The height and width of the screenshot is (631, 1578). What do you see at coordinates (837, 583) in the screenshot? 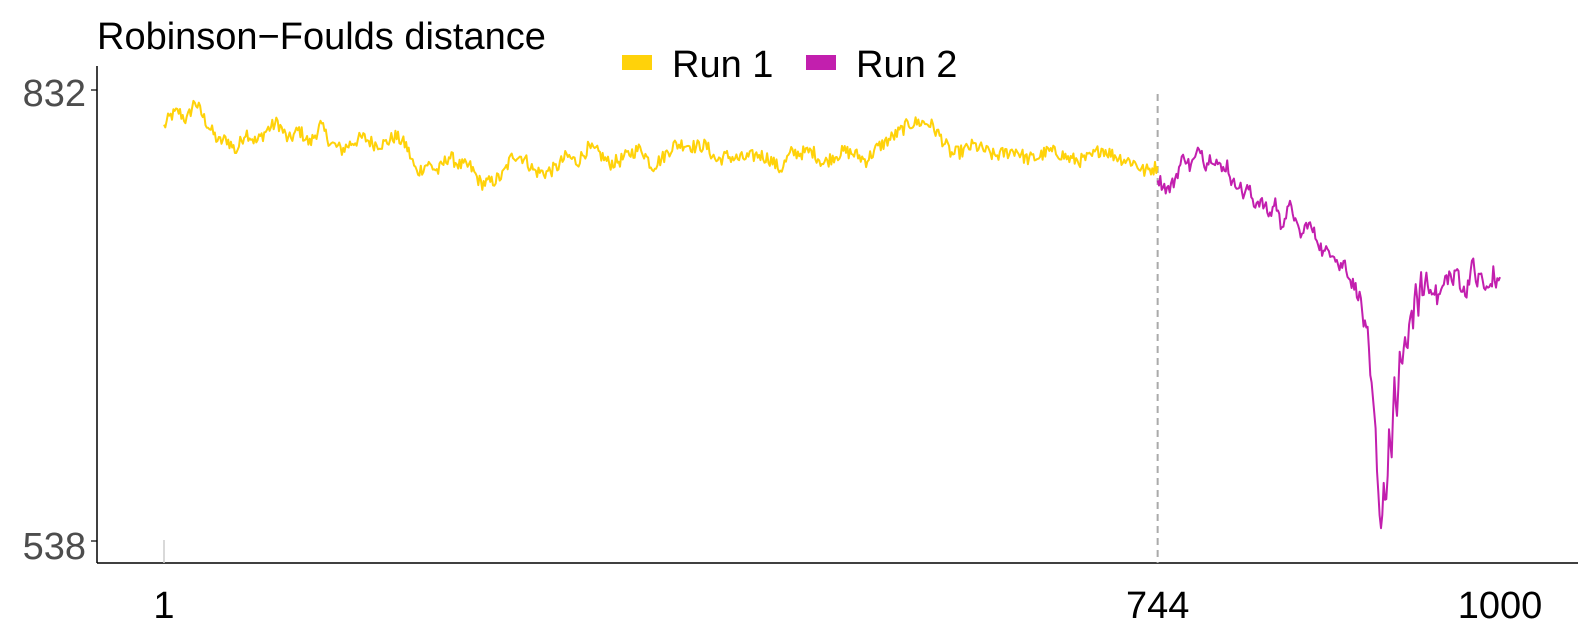
I see `x-axis: 1 744 1000` at bounding box center [837, 583].